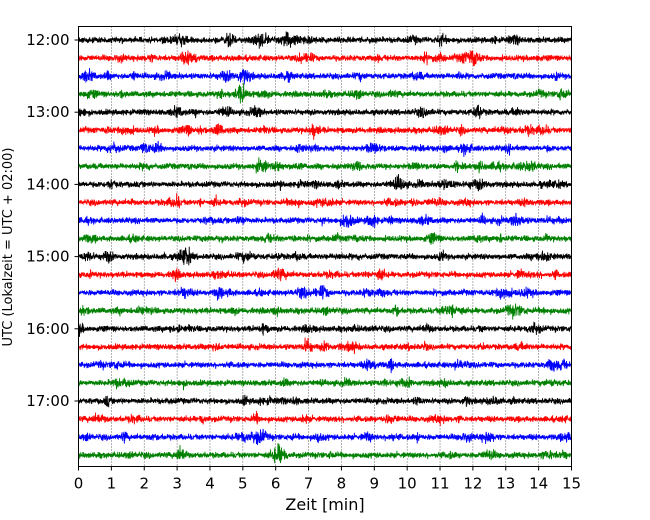  What do you see at coordinates (79, 484) in the screenshot?
I see `x-tick-label: 0` at bounding box center [79, 484].